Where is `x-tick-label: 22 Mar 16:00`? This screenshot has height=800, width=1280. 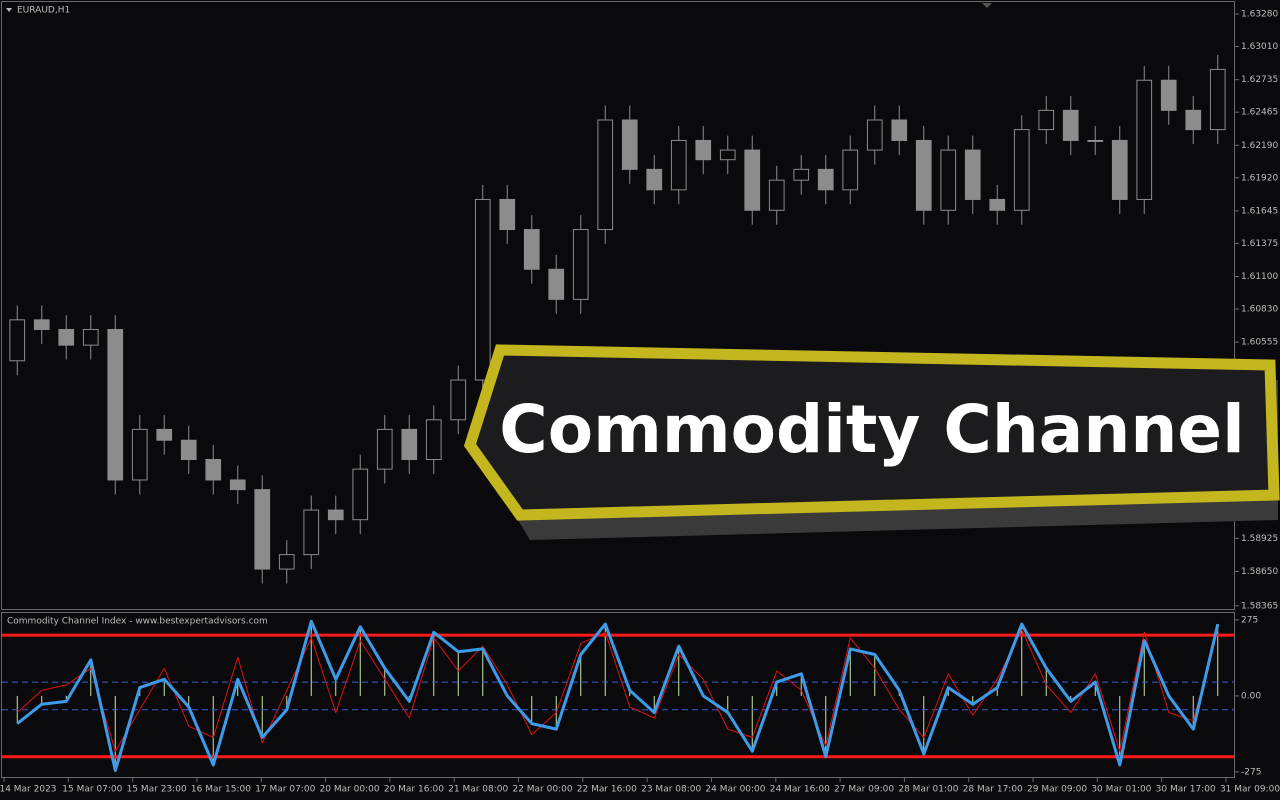 x-tick-label: 22 Mar 16:00 is located at coordinates (607, 790).